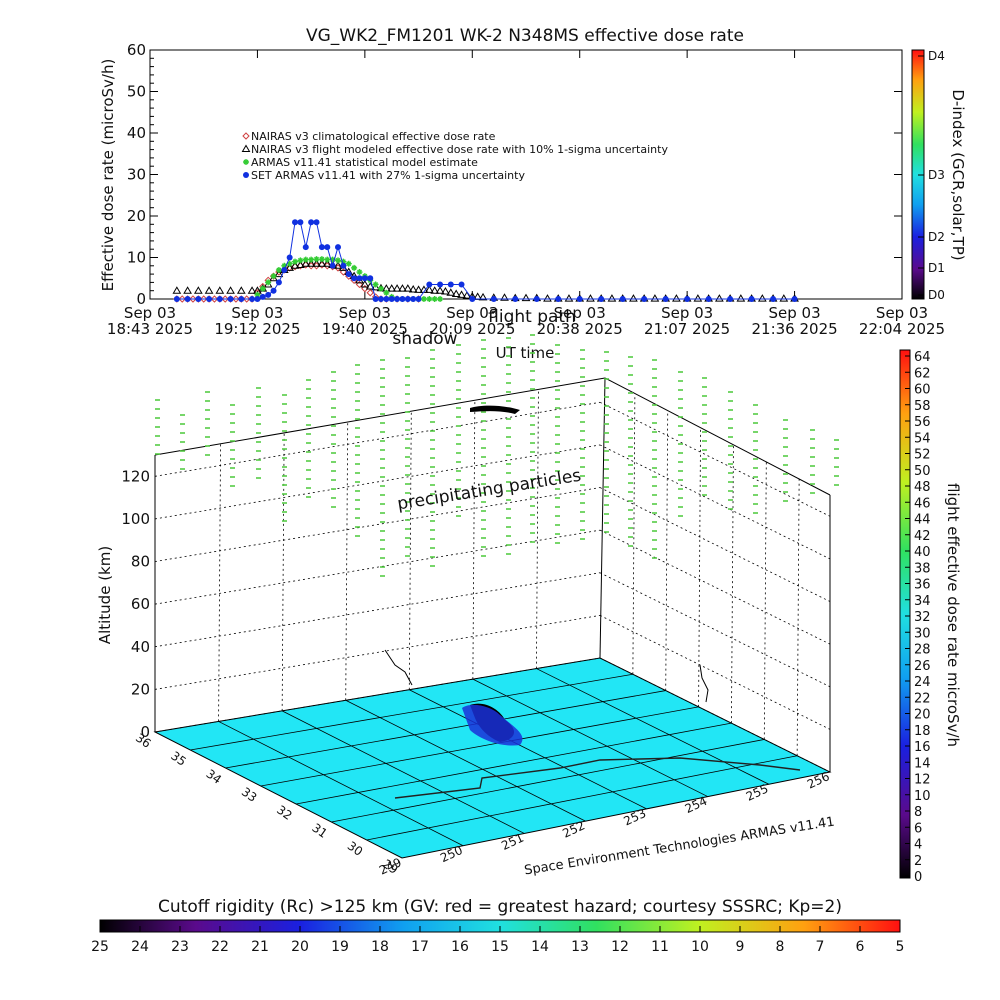 The width and height of the screenshot is (1000, 1000). I want to click on dose-tick-label: 26, so click(922, 666).